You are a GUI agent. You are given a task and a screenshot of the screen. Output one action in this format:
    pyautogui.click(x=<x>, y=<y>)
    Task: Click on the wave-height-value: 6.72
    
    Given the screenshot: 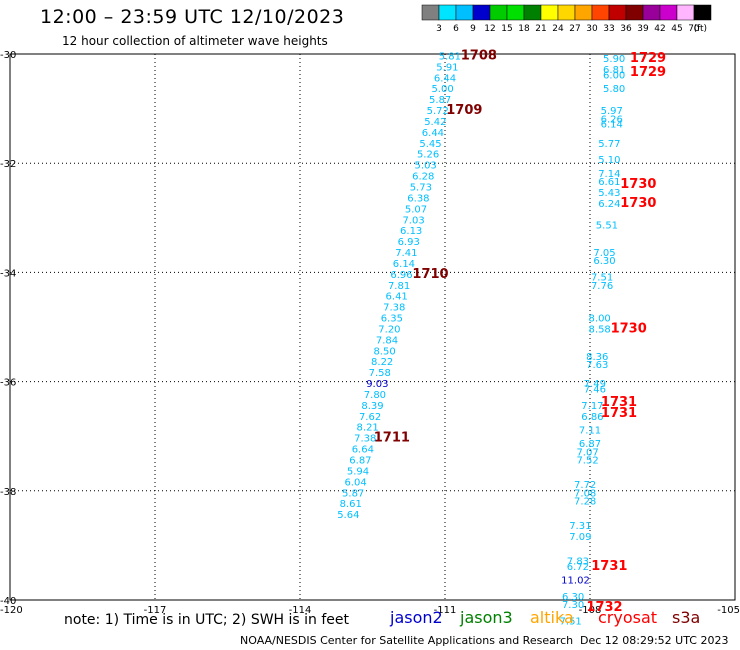 What is the action you would take?
    pyautogui.click(x=578, y=567)
    